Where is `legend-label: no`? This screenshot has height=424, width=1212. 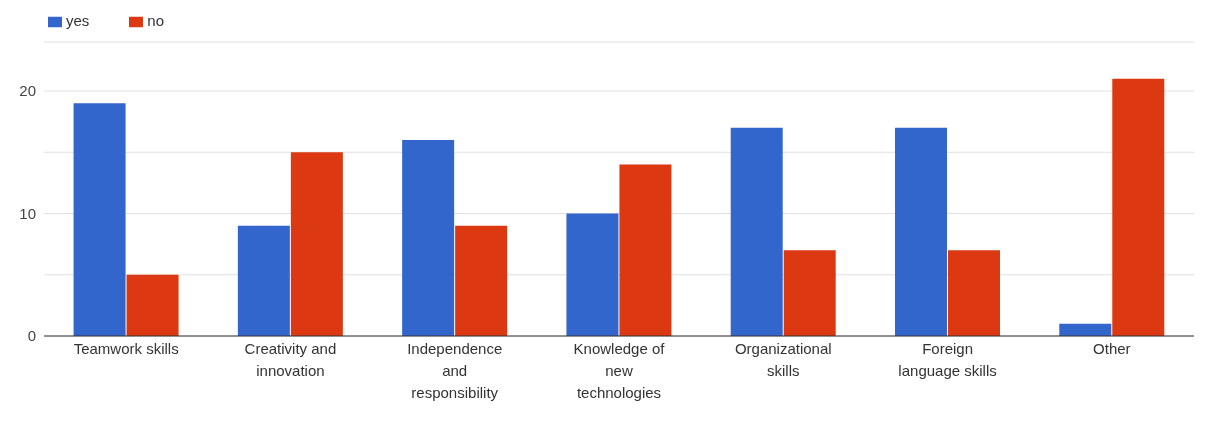
legend-label: no is located at coordinates (156, 20).